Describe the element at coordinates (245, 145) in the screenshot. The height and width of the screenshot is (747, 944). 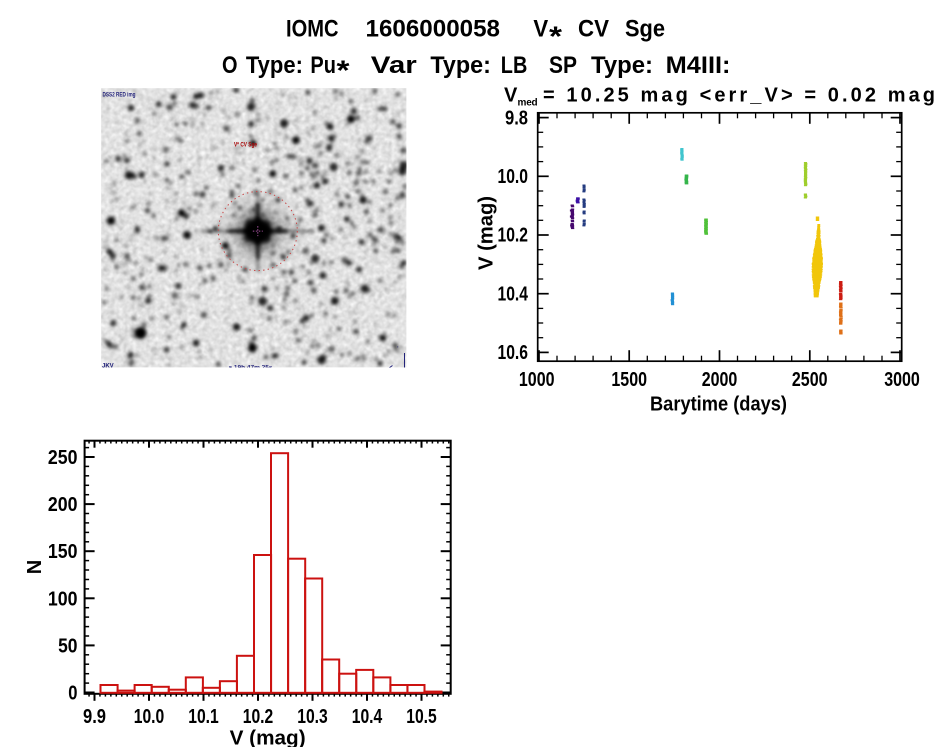
I see `svg-text: V* CV Sge` at that location.